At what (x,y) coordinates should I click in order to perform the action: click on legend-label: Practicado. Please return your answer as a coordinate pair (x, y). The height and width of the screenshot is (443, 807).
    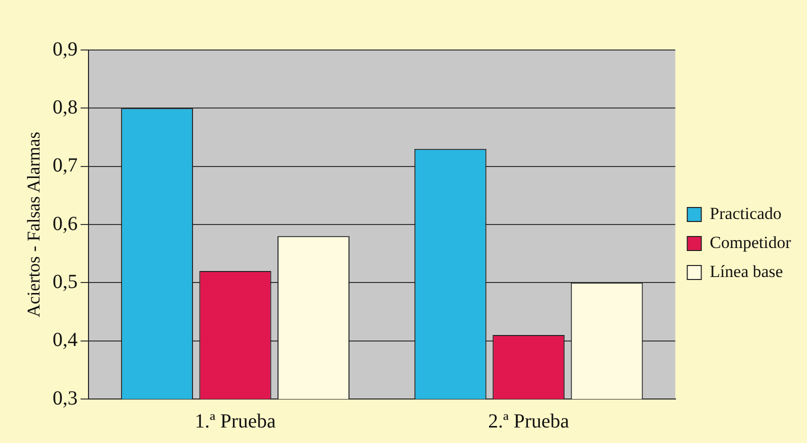
    Looking at the image, I should click on (746, 213).